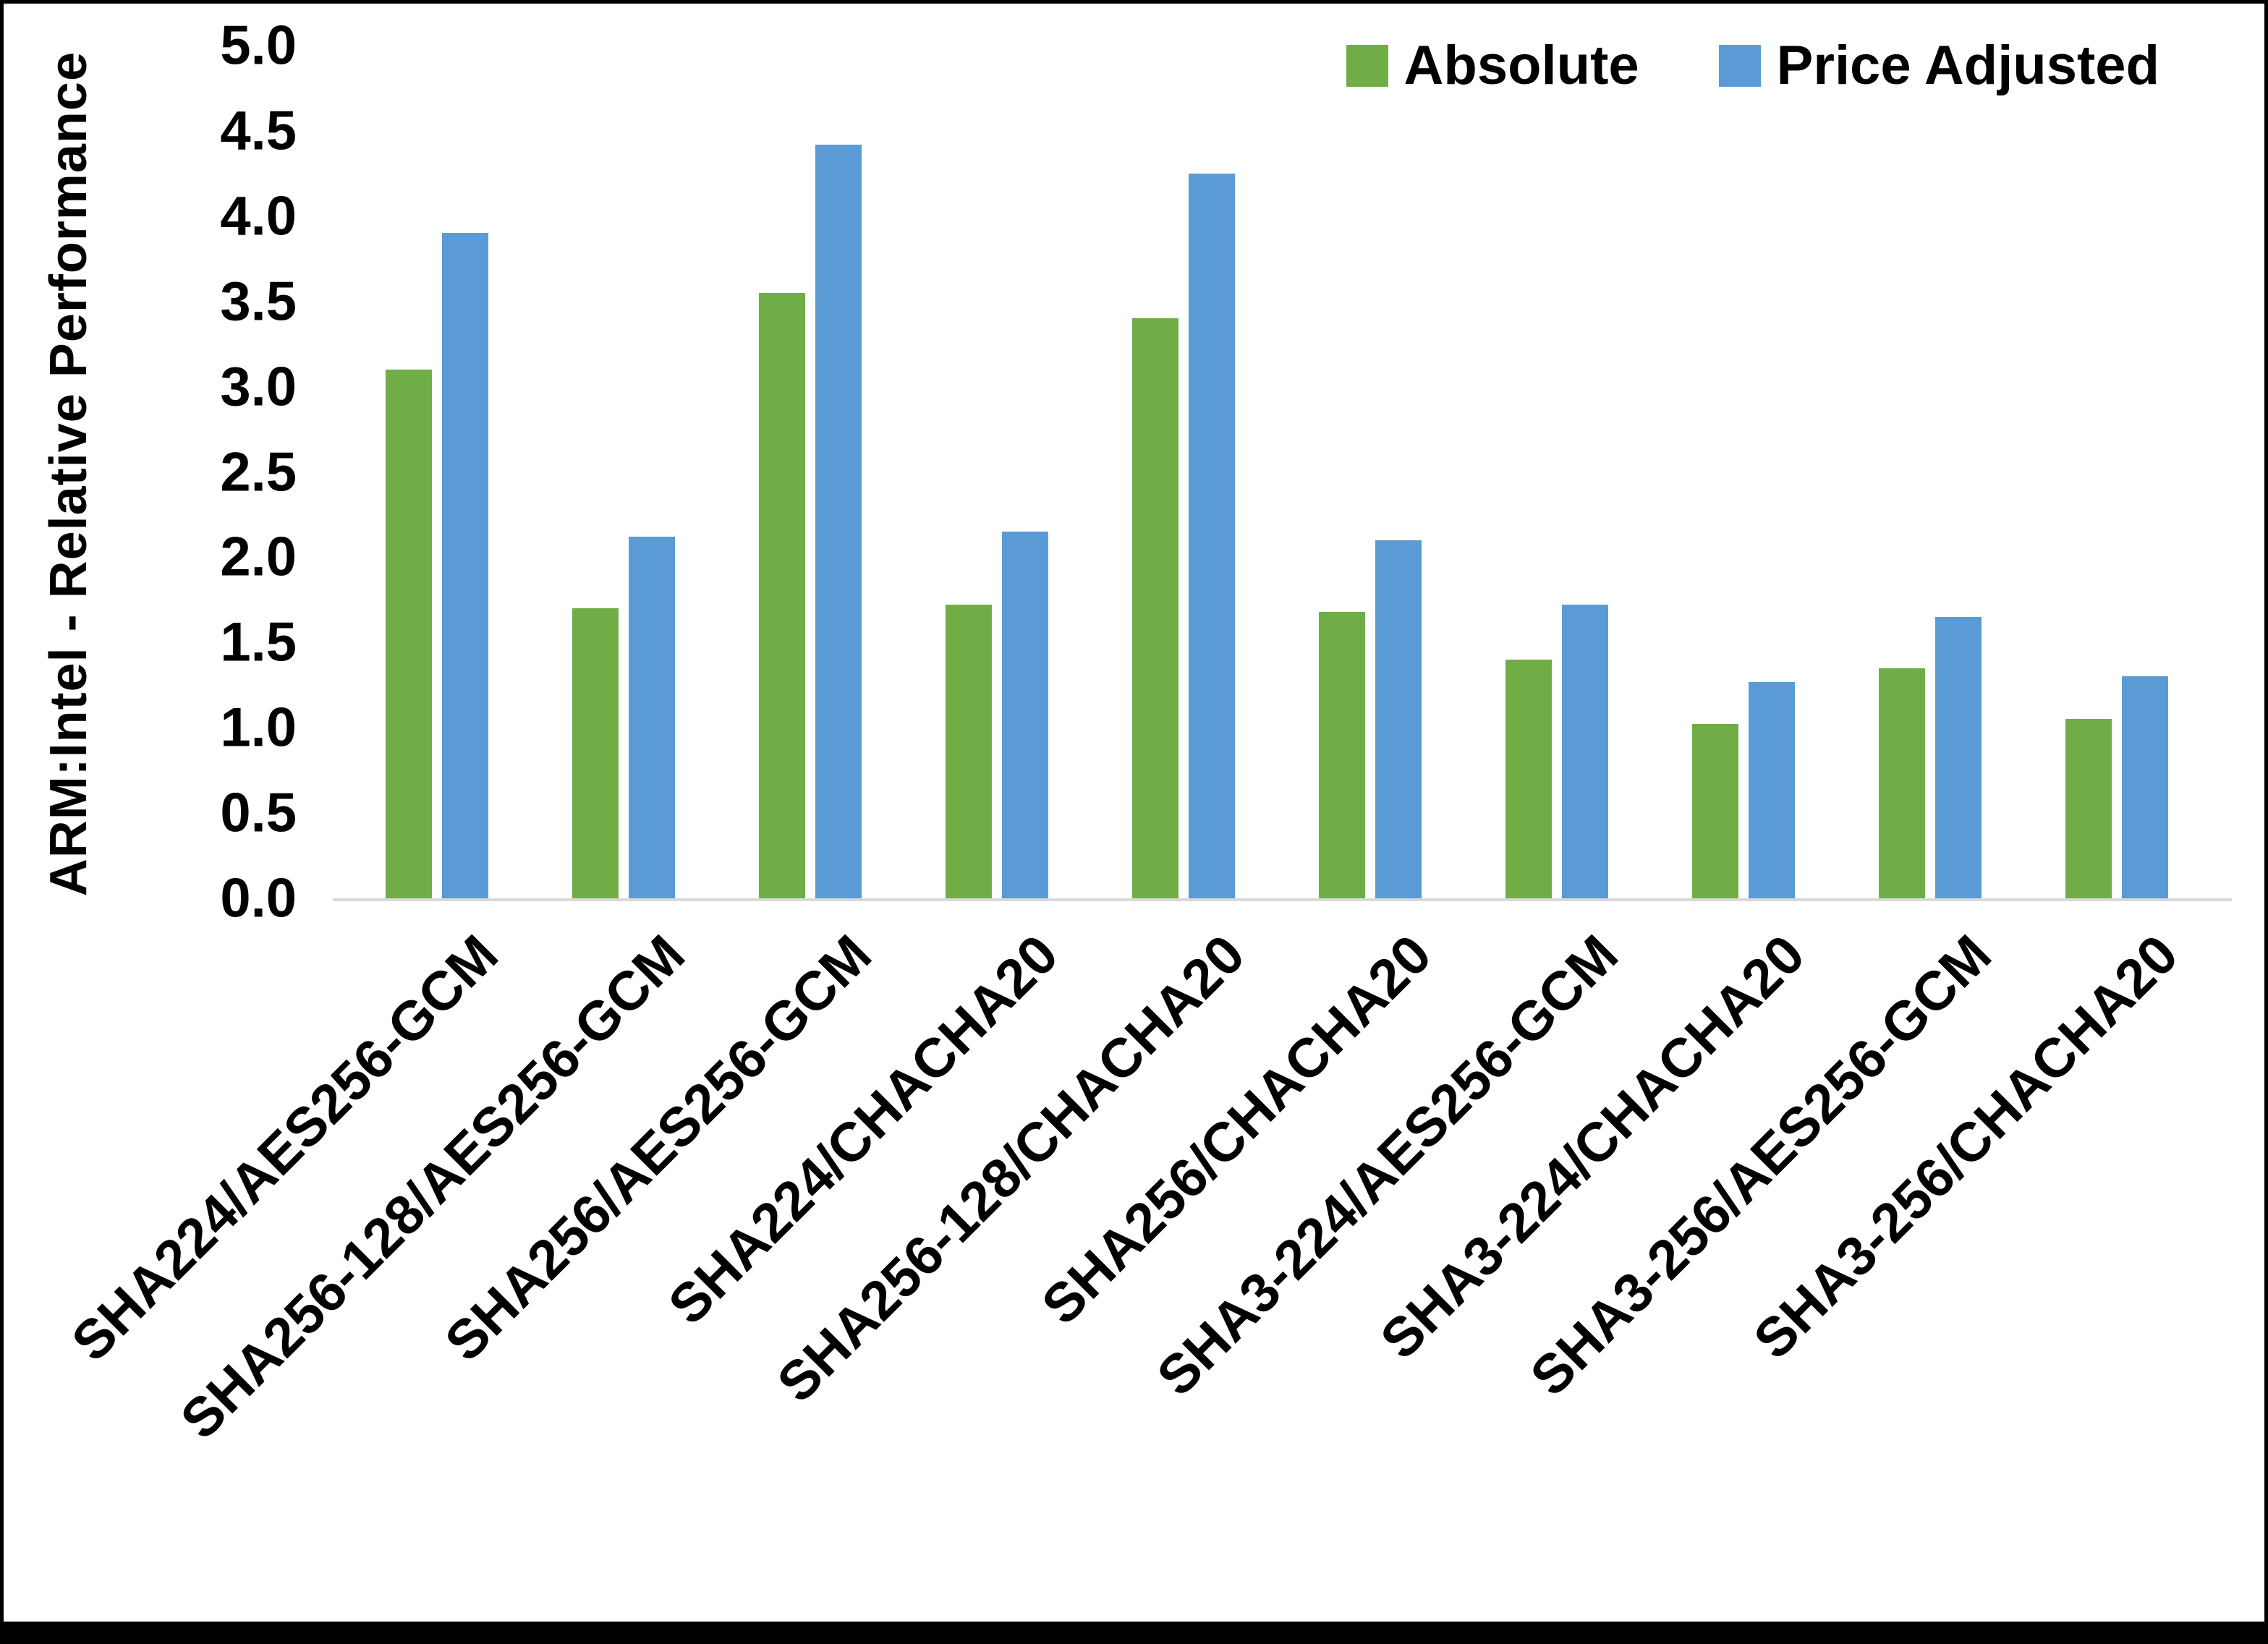  Describe the element at coordinates (258, 728) in the screenshot. I see `y-tick-label: 1.0` at that location.